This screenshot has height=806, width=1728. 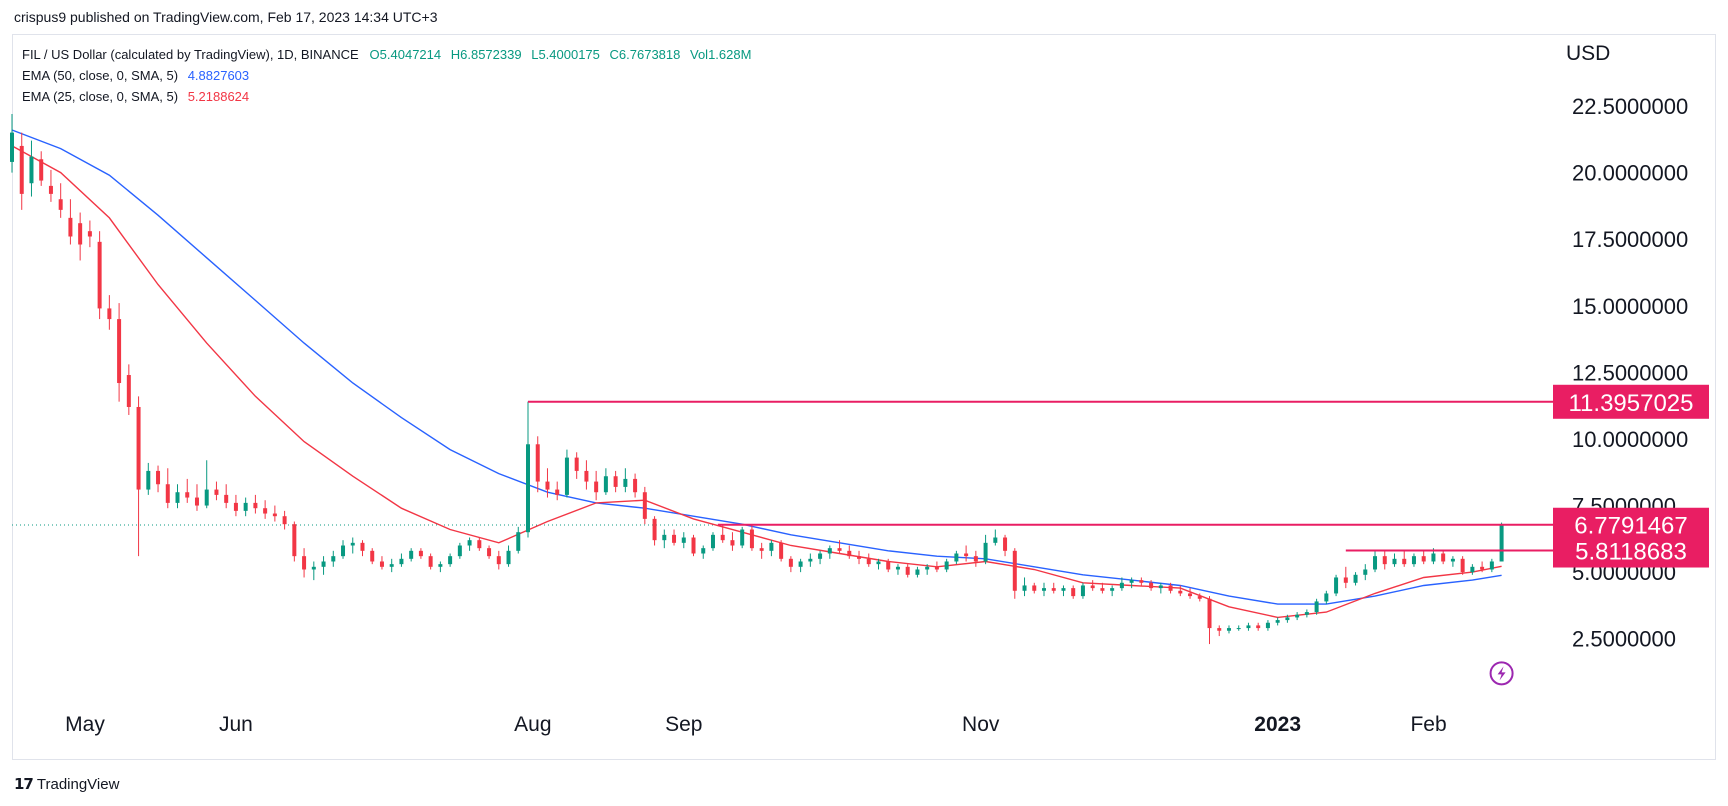 What do you see at coordinates (66, 784) in the screenshot?
I see `footer-brand: 𝟭𝟳 TradingView` at bounding box center [66, 784].